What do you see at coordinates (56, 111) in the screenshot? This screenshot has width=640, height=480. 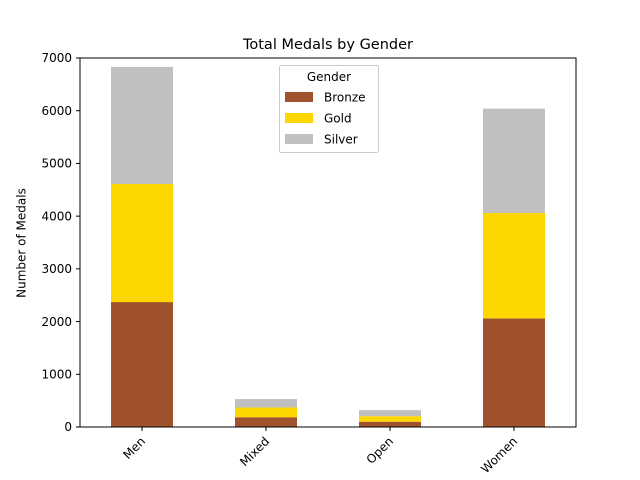 I see `y-tick-label: 6000` at bounding box center [56, 111].